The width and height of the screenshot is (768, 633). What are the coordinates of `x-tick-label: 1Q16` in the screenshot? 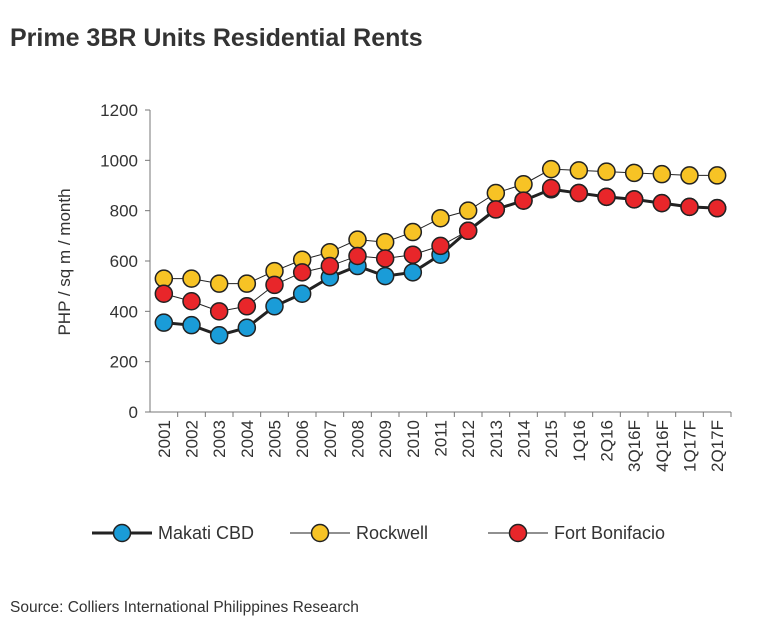 It's located at (579, 441).